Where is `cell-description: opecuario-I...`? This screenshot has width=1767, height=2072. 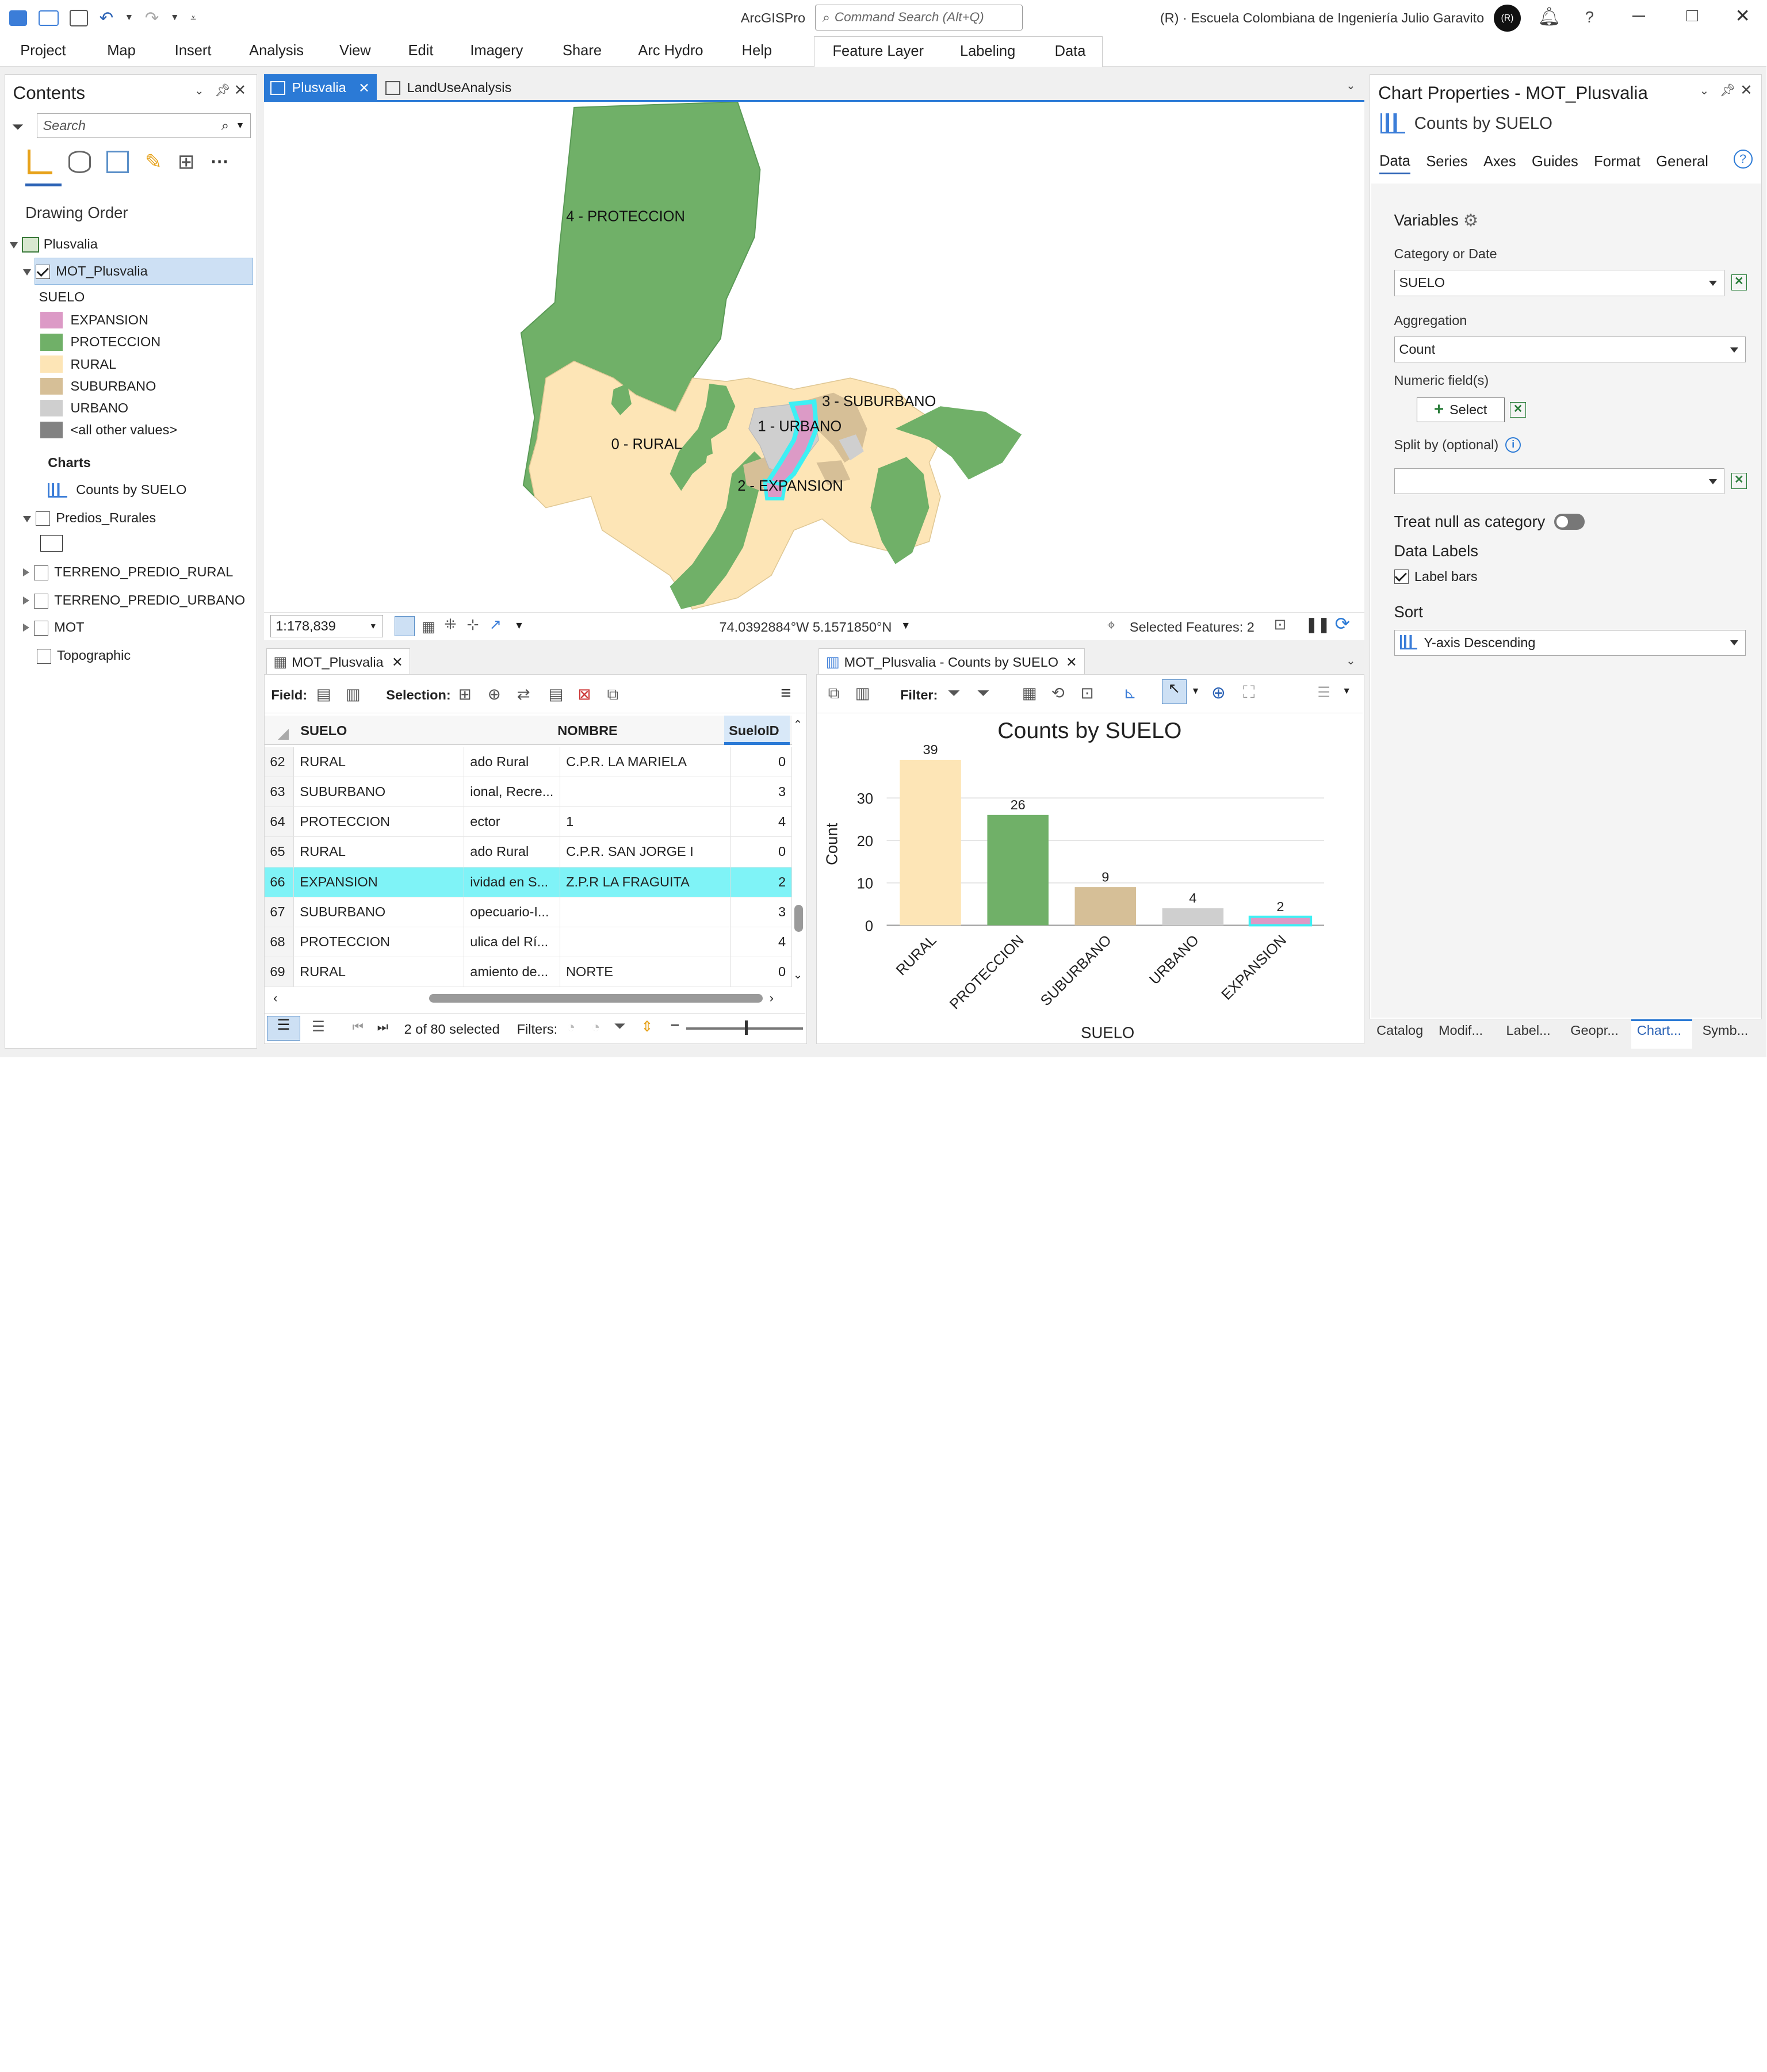
cell-description: opecuario-I... is located at coordinates (512, 912).